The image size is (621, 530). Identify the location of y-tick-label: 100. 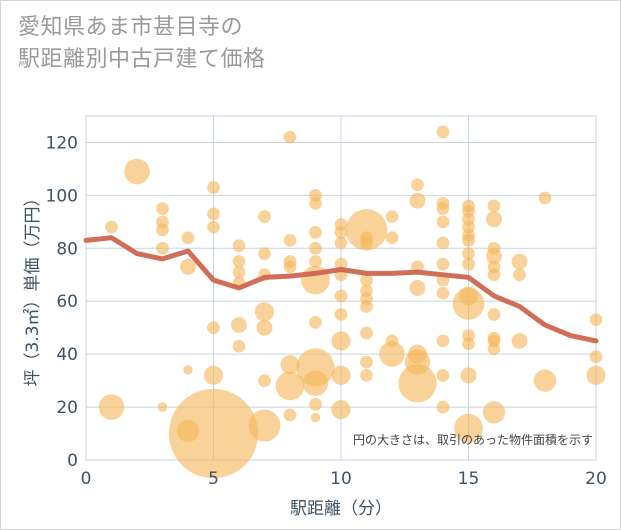
(62, 196).